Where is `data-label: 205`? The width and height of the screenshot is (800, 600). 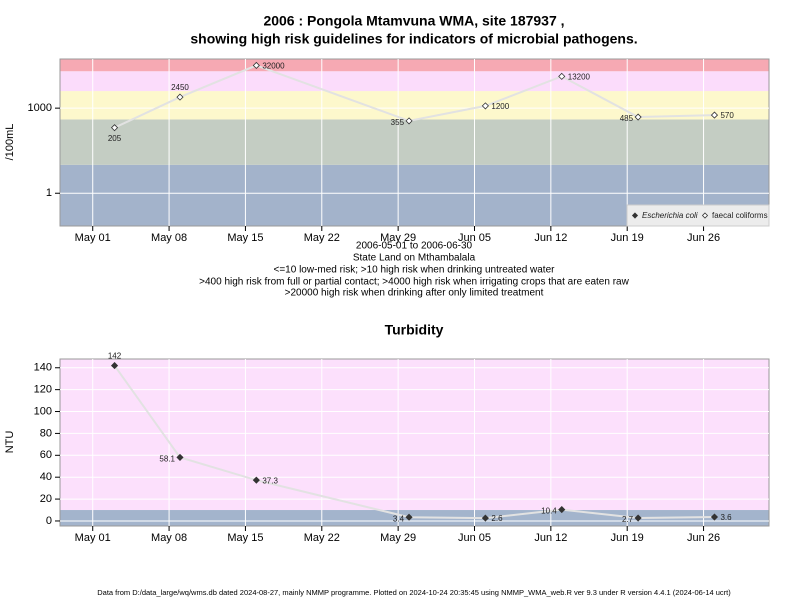
data-label: 205 is located at coordinates (115, 138).